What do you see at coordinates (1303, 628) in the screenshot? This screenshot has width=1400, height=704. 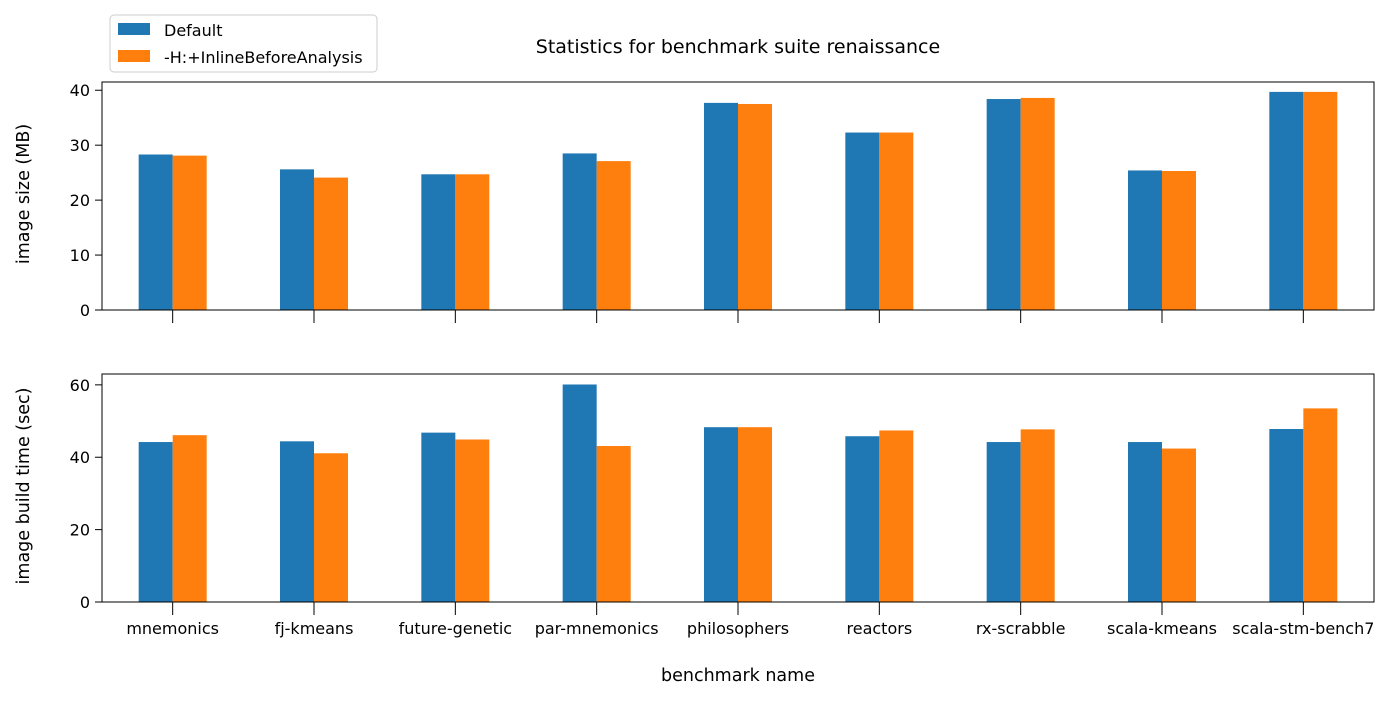 I see `x-tick-label: scala-stm-bench7` at bounding box center [1303, 628].